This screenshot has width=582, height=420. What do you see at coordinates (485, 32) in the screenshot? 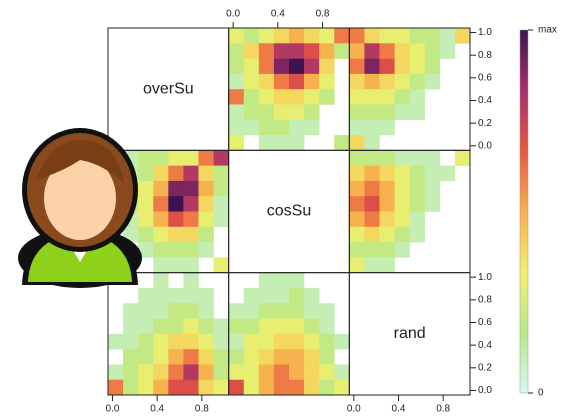
I see `y-tick-label: 1.0` at bounding box center [485, 32].